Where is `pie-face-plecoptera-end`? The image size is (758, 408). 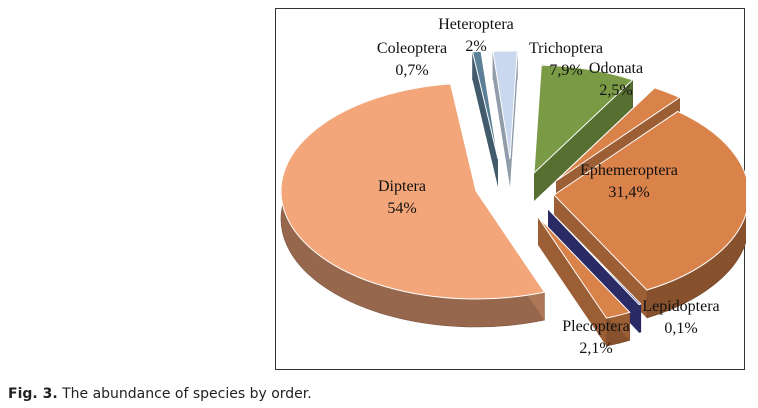 pie-face-plecoptera-end is located at coordinates (572, 282).